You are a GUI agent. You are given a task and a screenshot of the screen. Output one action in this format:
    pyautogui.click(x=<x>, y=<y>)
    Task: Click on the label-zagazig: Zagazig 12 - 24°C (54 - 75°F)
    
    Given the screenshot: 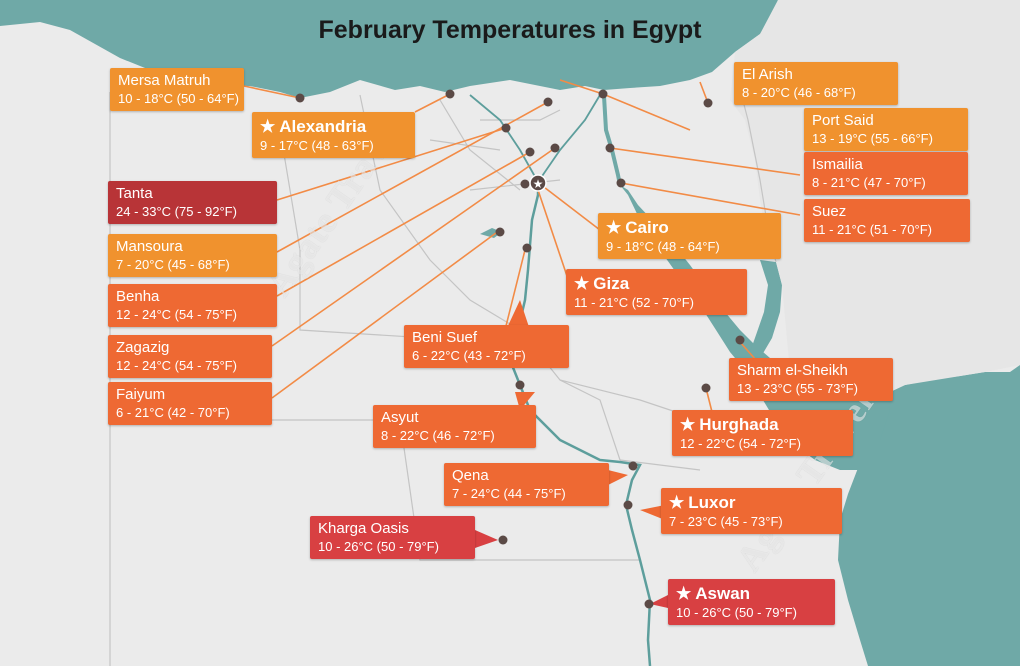 What is the action you would take?
    pyautogui.click(x=190, y=356)
    